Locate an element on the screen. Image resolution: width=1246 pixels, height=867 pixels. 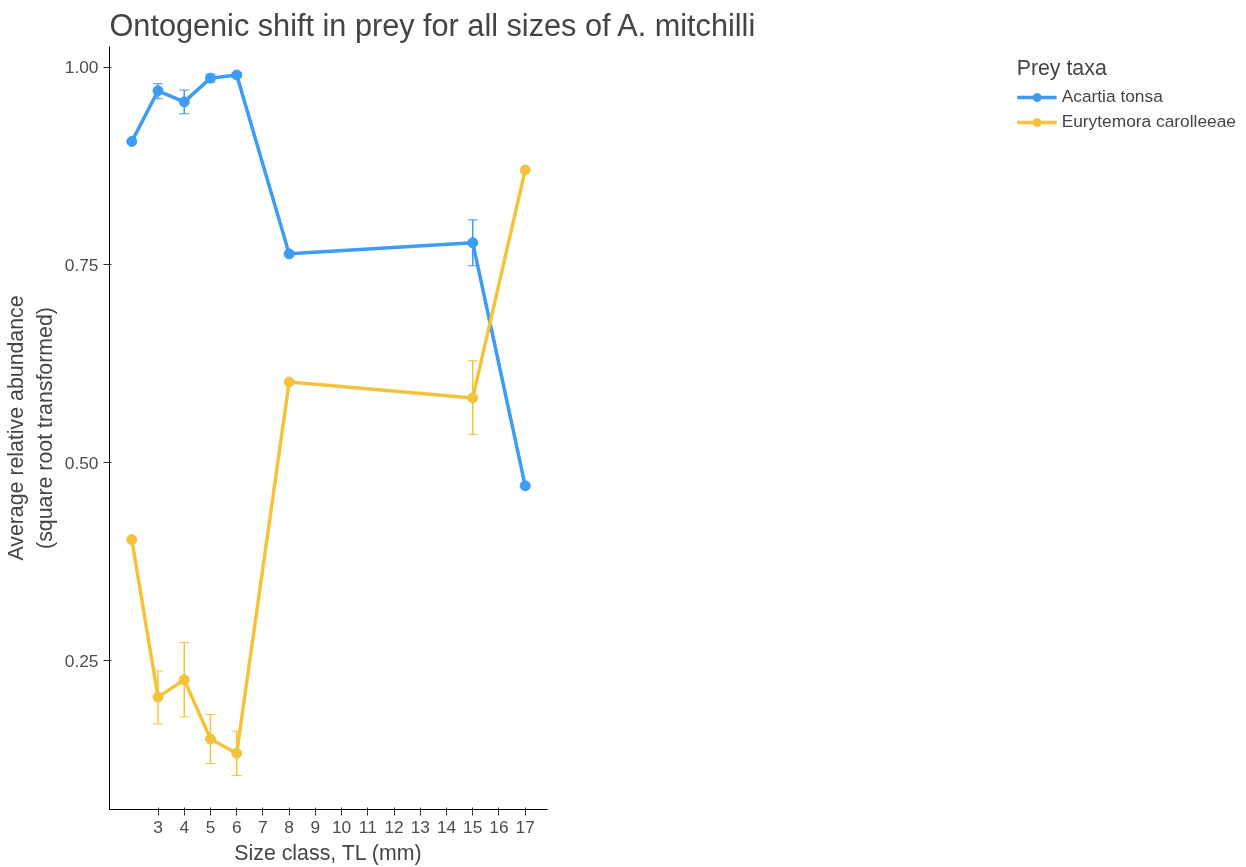
x-tick-label: 4 is located at coordinates (184, 826).